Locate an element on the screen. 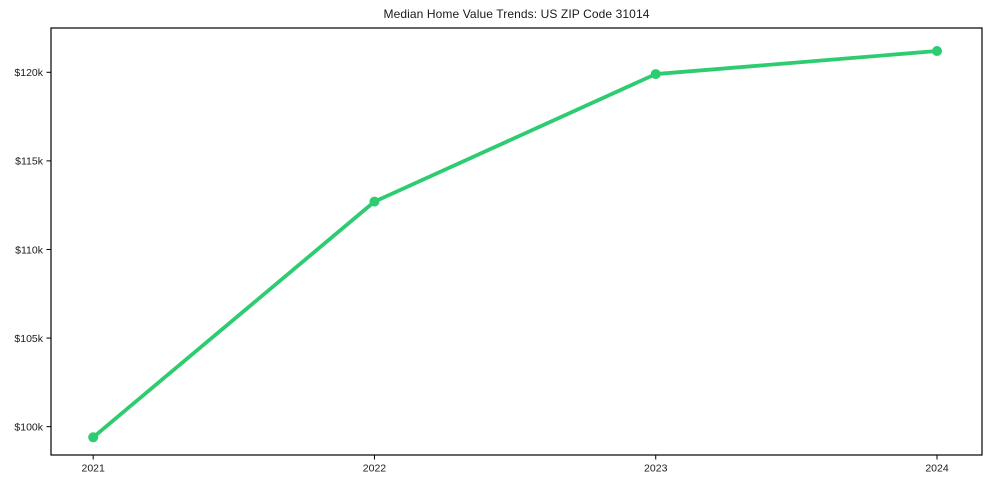 The width and height of the screenshot is (990, 490). y-axis-tick-label: $120k is located at coordinates (28, 73).